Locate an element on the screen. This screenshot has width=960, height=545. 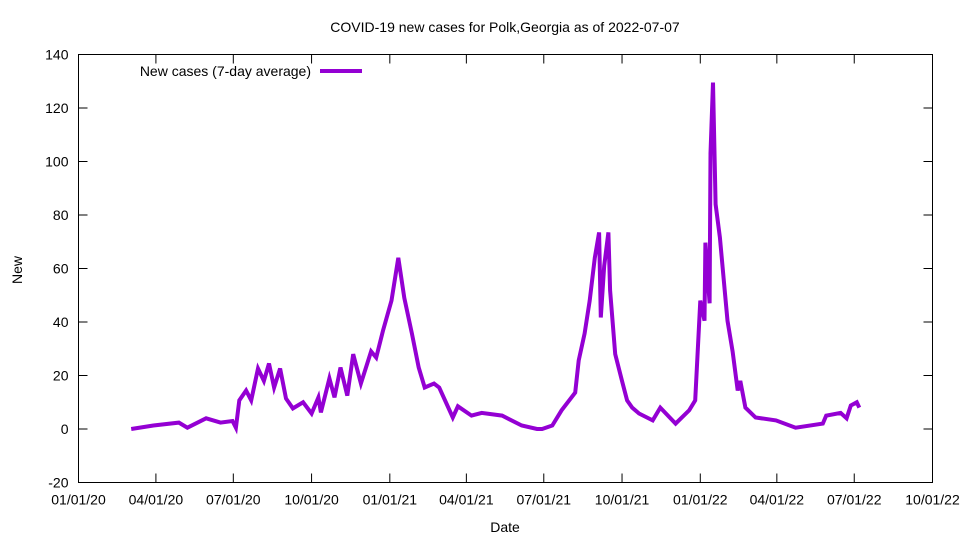
y-tick-label: 0 is located at coordinates (65, 429).